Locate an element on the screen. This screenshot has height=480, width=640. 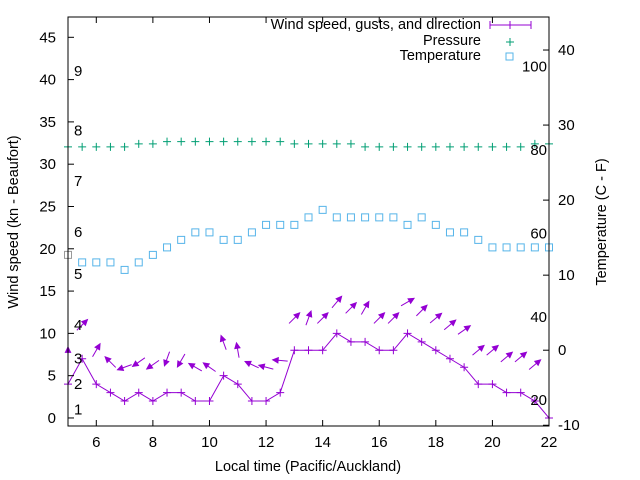
x-tick-label: 20 is located at coordinates (492, 442).